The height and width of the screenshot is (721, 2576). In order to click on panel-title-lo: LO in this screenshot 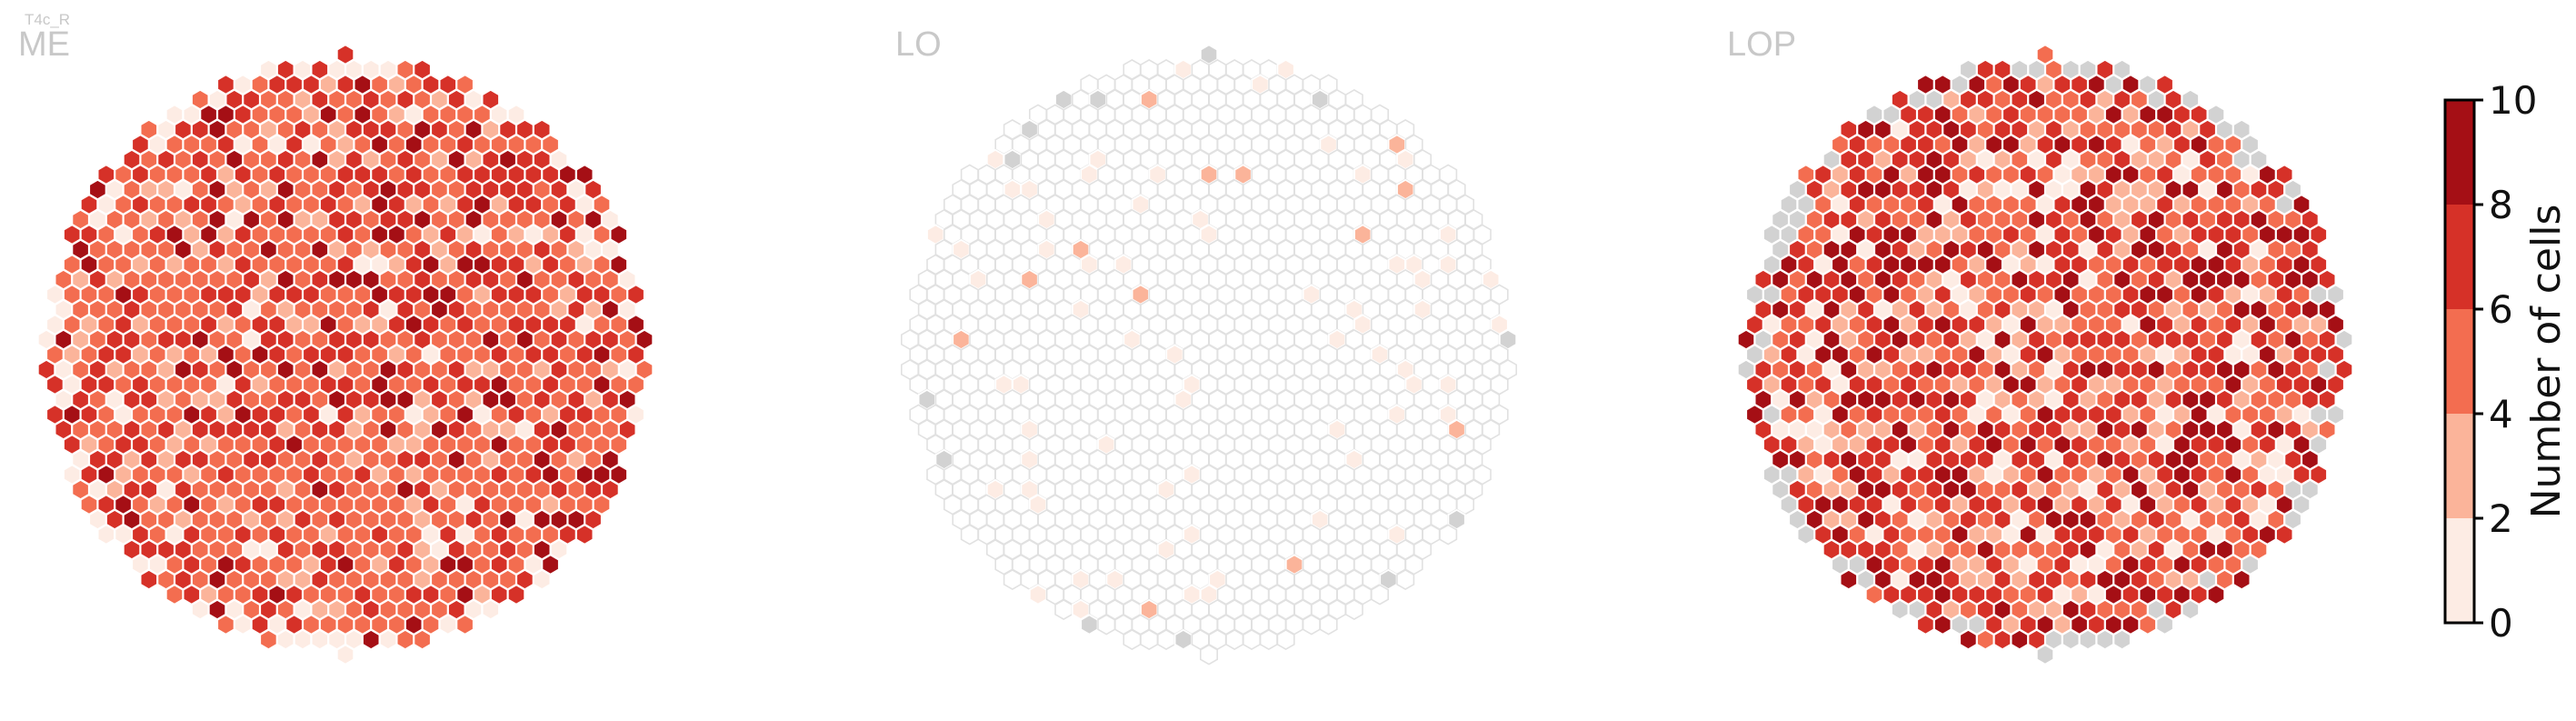, I will do `click(918, 44)`.